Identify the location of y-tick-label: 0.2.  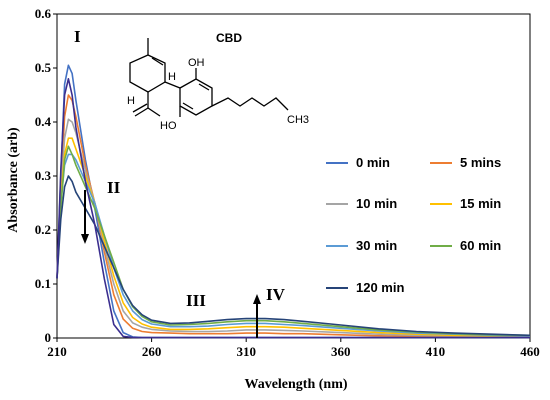
(43, 229).